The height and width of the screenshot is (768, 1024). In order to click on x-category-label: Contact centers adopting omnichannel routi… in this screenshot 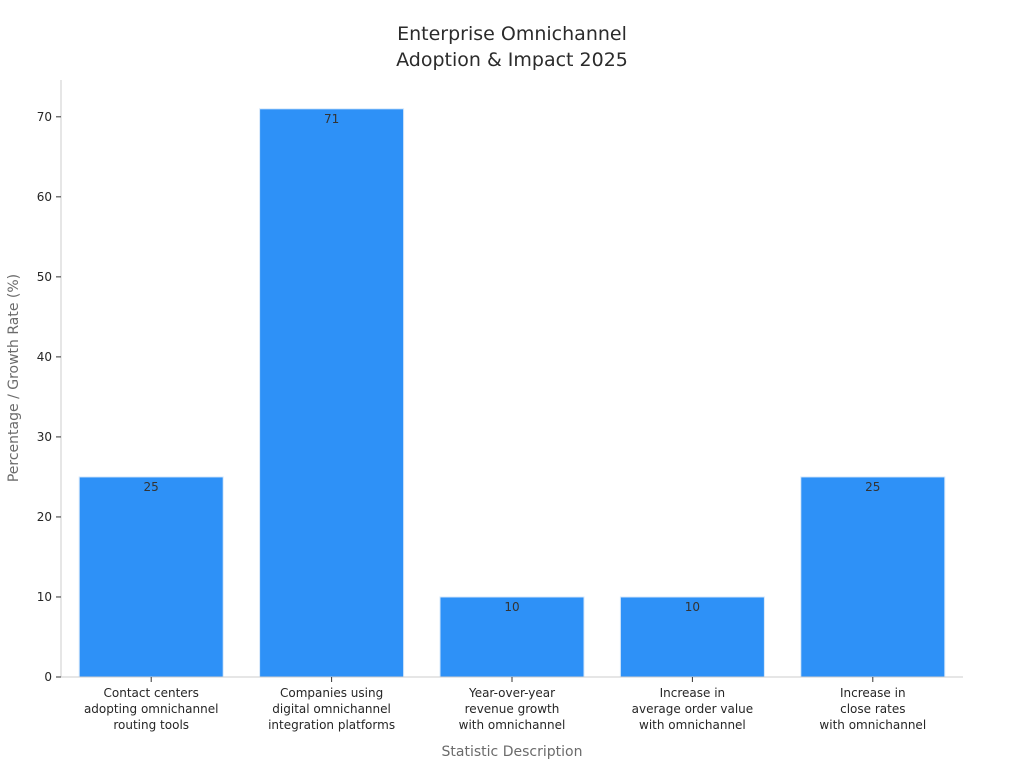, I will do `click(151, 709)`.